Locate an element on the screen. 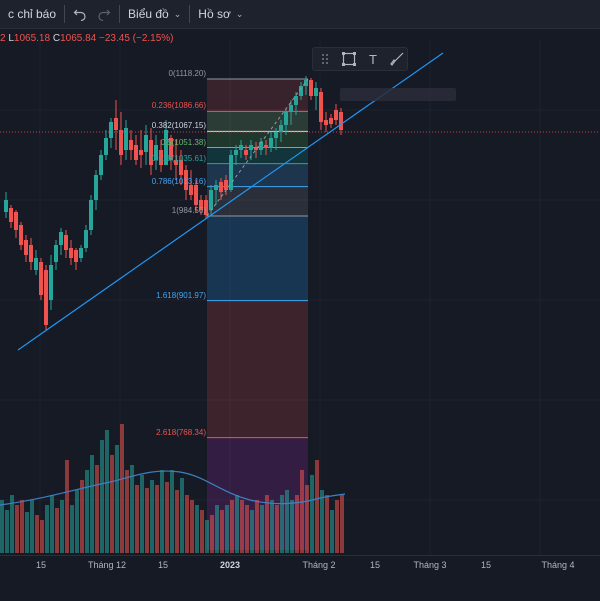  text-icon: T is located at coordinates (373, 59).